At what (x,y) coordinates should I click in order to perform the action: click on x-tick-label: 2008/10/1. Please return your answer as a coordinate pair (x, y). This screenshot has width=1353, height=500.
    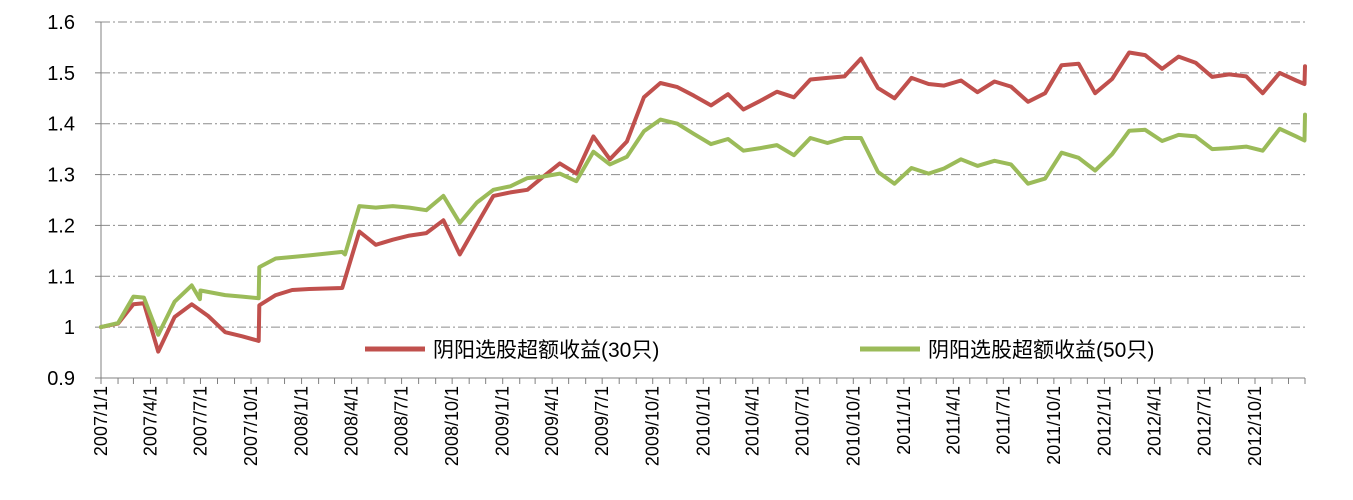
    Looking at the image, I should click on (452, 426).